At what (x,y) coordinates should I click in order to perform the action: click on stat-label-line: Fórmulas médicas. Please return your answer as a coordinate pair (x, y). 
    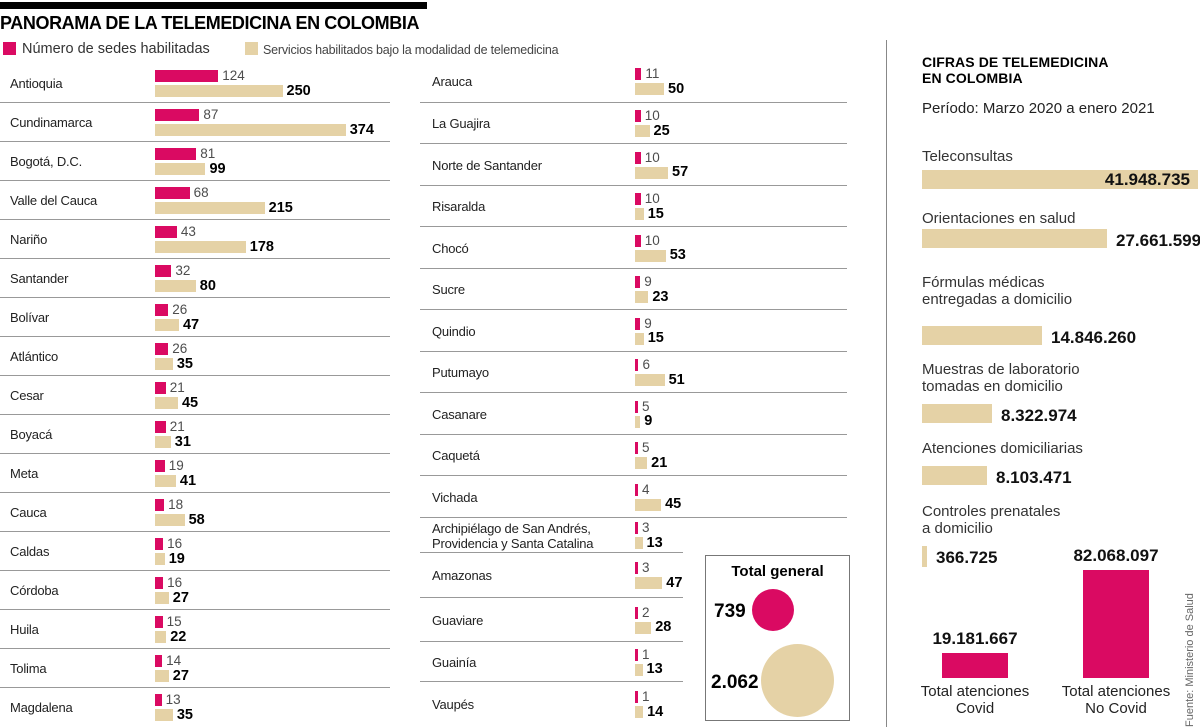
    Looking at the image, I should click on (983, 282).